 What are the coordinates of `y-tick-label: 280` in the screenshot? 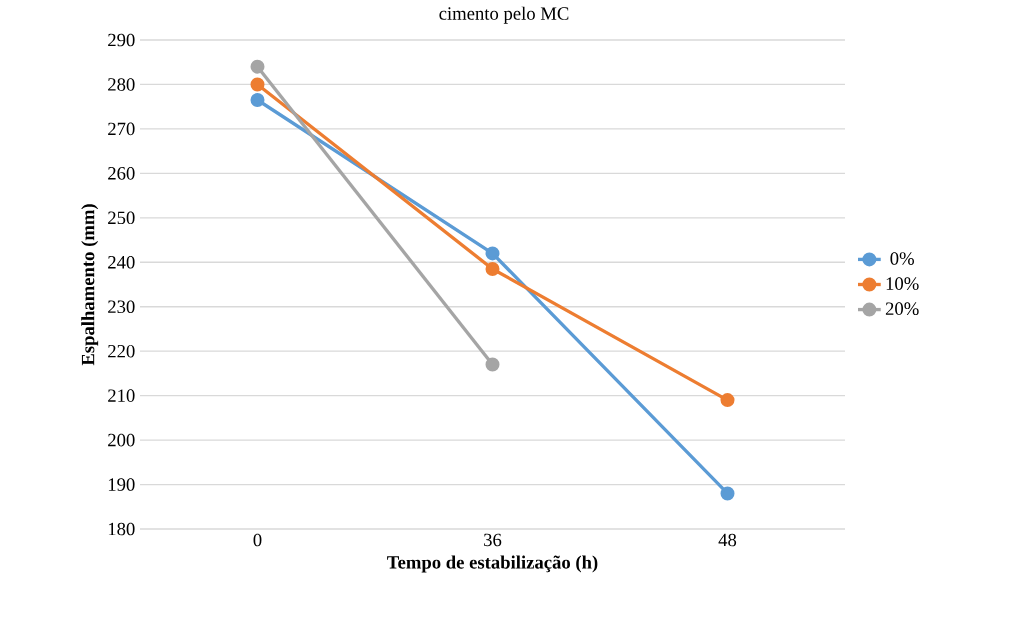 It's located at (121, 84).